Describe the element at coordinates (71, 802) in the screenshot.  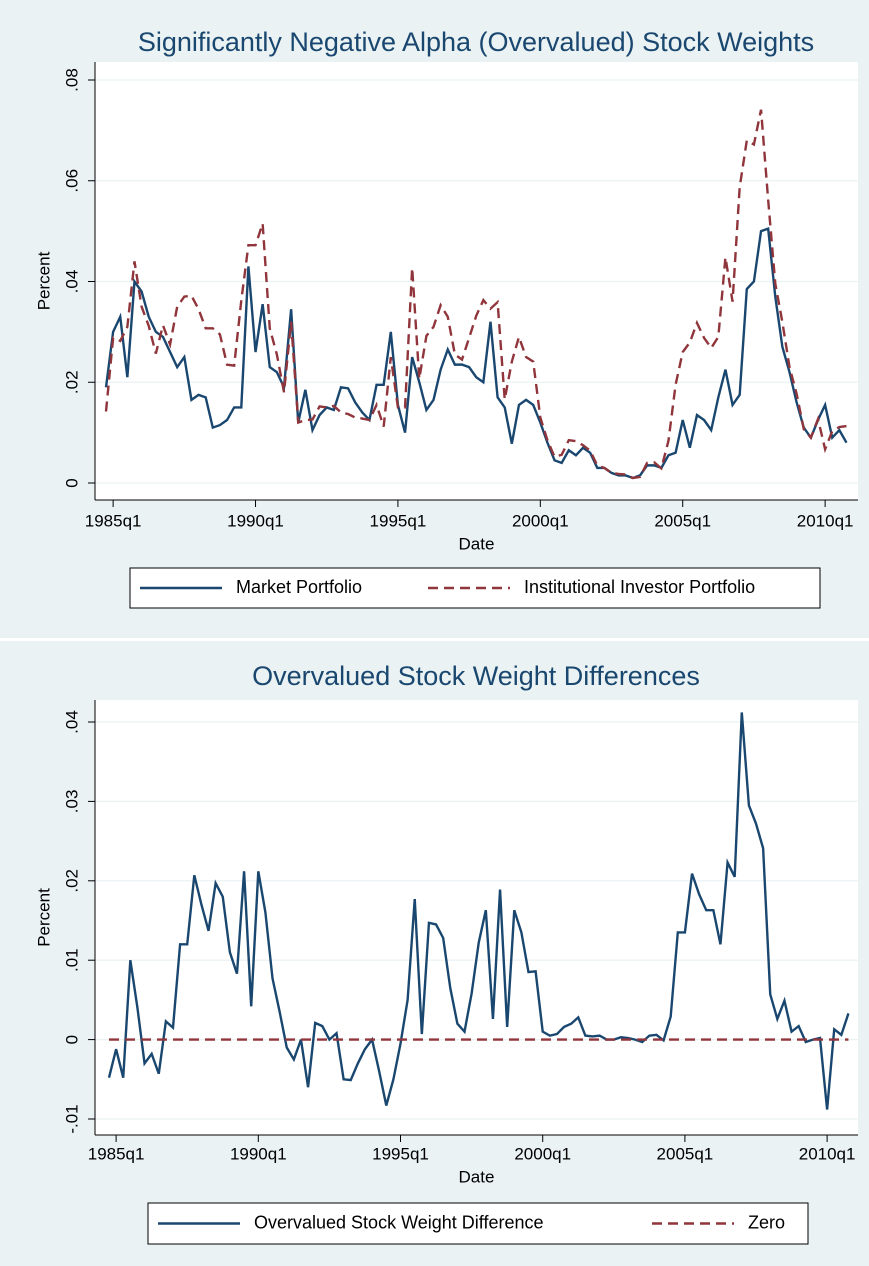
I see `y-tick-label: .03` at that location.